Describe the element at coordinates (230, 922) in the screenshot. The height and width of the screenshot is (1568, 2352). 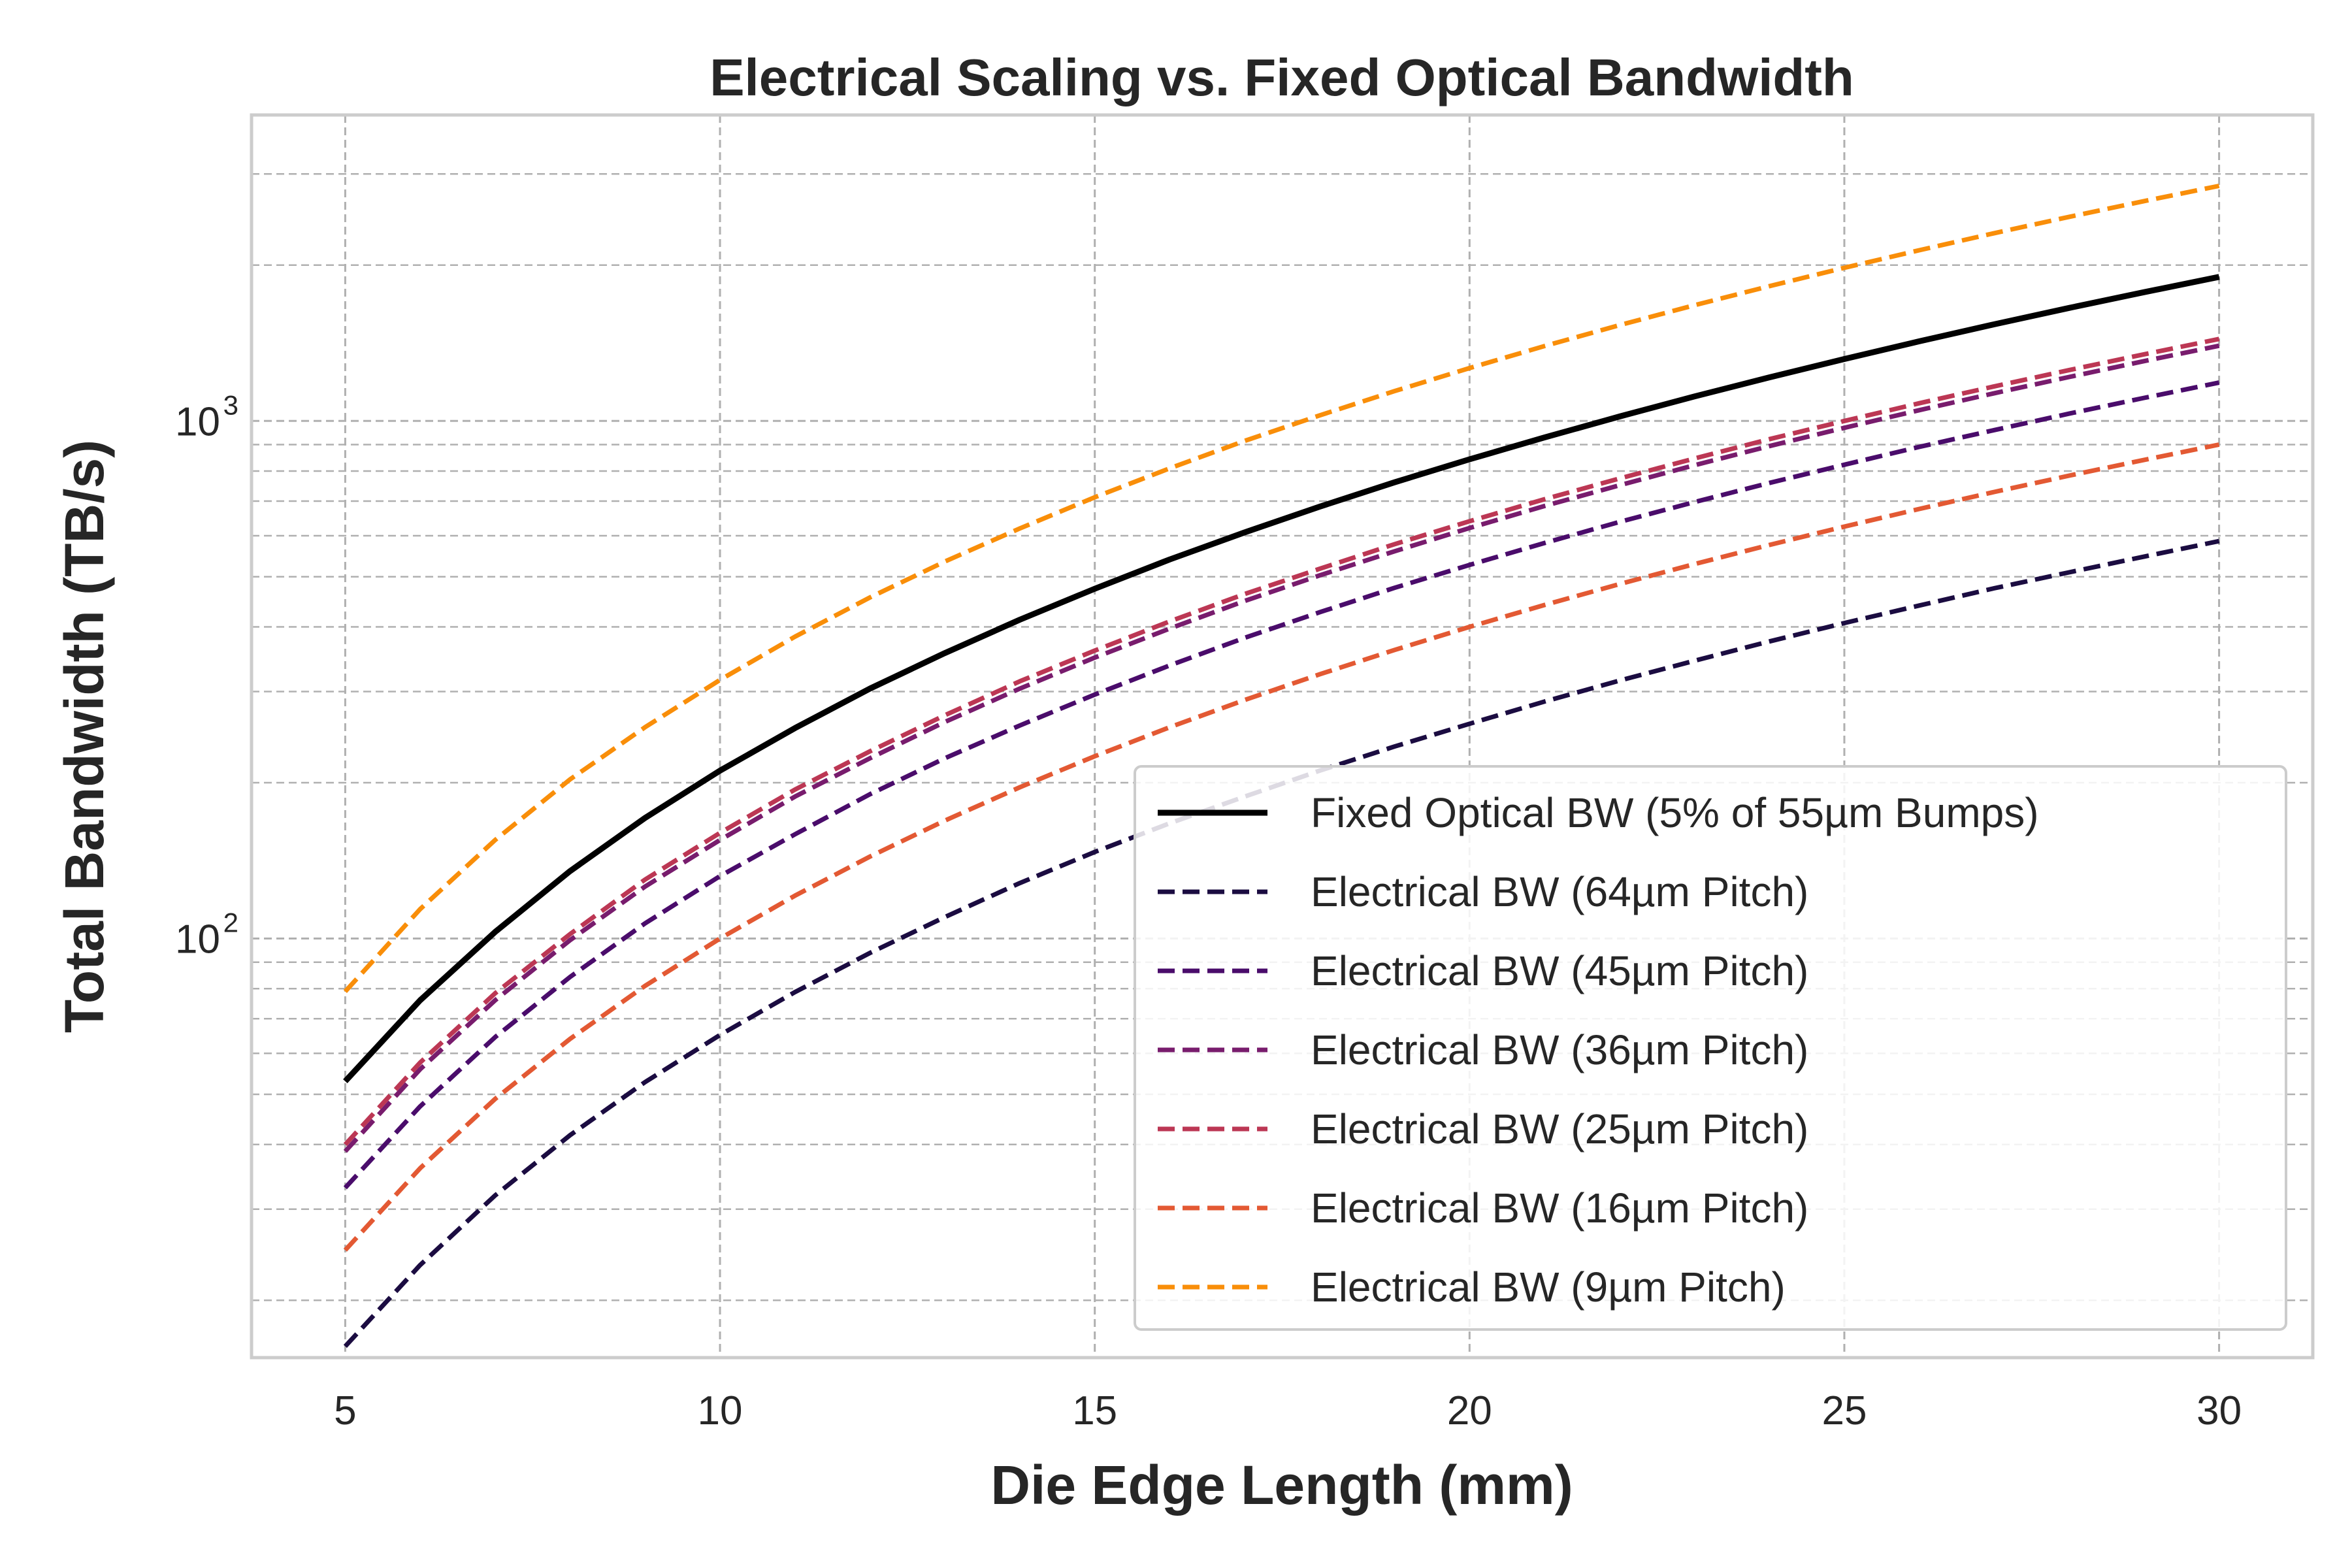
I see `y-tick-exponent: 2` at that location.